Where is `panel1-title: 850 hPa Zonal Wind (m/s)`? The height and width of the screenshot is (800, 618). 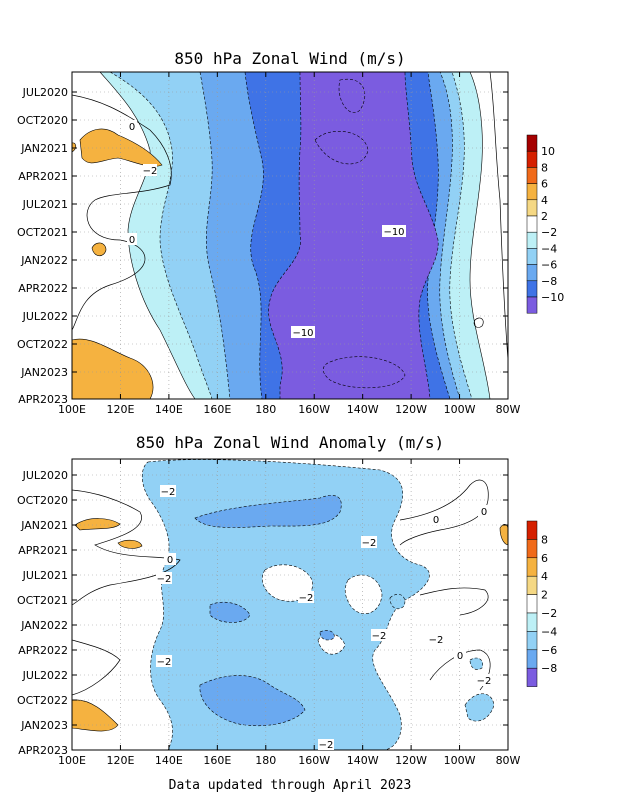
panel1-title: 850 hPa Zonal Wind (m/s) is located at coordinates (289, 58).